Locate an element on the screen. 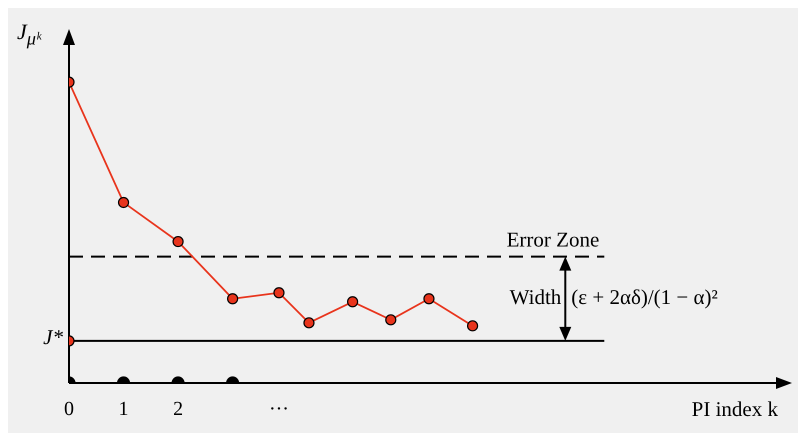 This screenshot has width=807, height=441. ref-line-label: Error Zone is located at coordinates (553, 240).